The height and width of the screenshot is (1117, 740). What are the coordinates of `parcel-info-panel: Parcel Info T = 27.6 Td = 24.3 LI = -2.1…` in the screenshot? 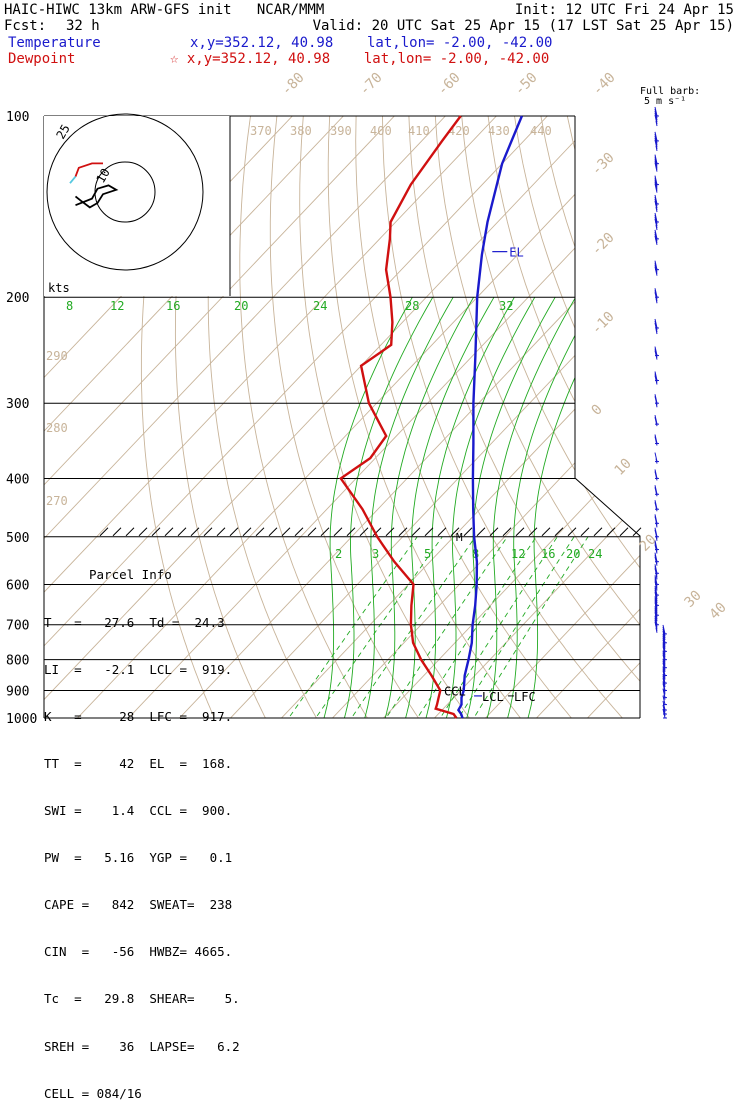 It's located at (142, 826).